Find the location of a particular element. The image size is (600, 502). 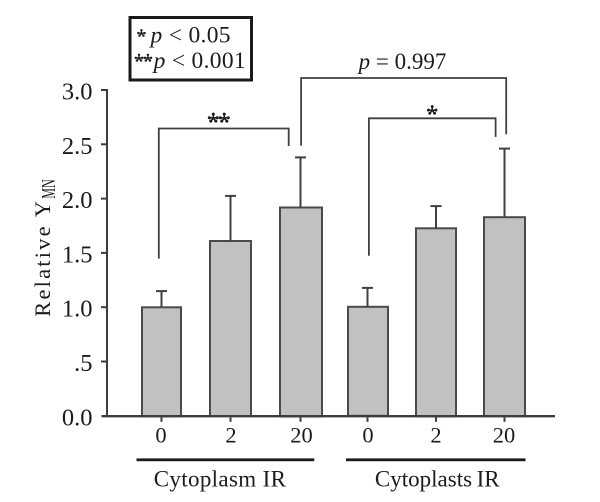

svg-text: 1.0 is located at coordinates (77, 309).